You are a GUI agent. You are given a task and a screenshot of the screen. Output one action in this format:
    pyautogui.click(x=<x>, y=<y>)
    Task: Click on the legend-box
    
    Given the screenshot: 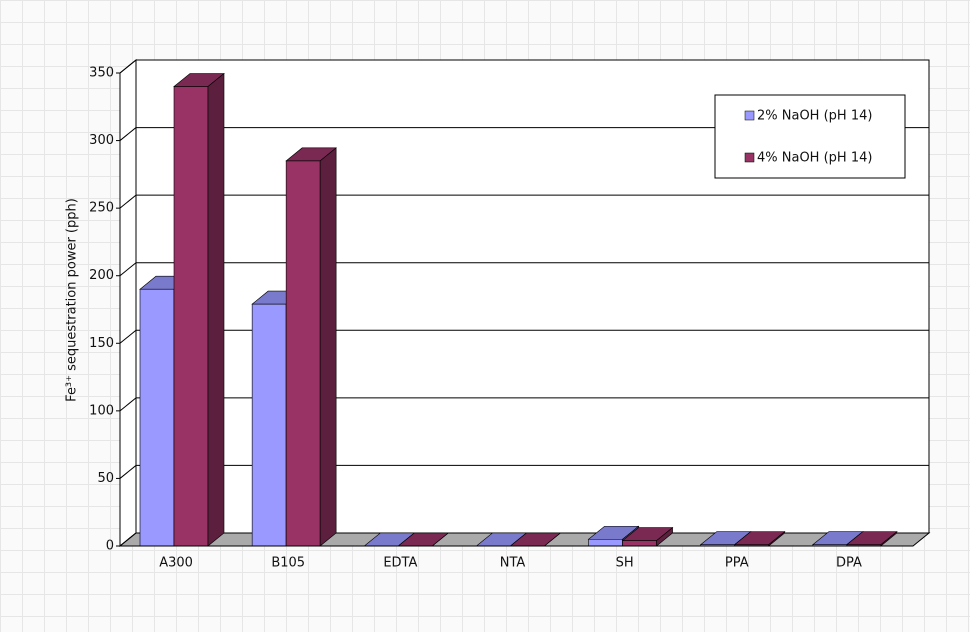 What is the action you would take?
    pyautogui.click(x=810, y=136)
    